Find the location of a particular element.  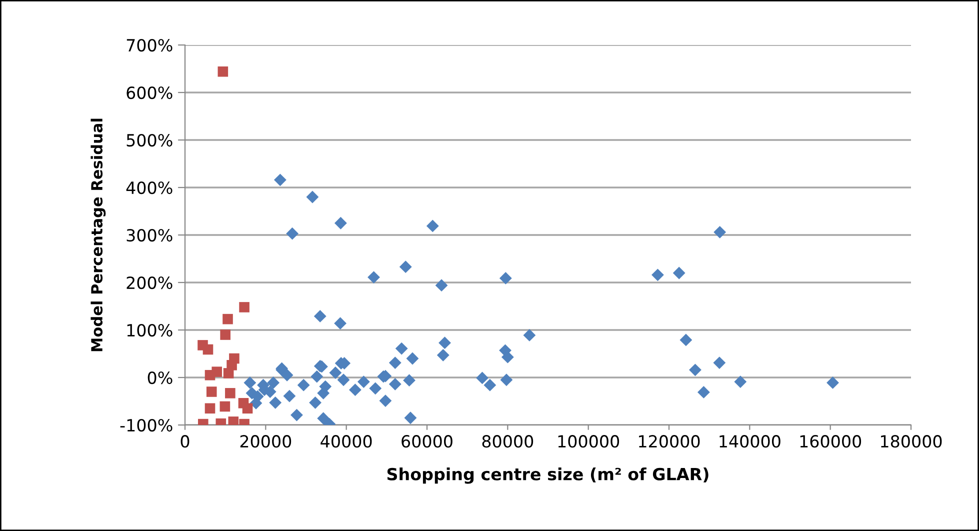

x-tick-label: 140000 is located at coordinates (750, 441).